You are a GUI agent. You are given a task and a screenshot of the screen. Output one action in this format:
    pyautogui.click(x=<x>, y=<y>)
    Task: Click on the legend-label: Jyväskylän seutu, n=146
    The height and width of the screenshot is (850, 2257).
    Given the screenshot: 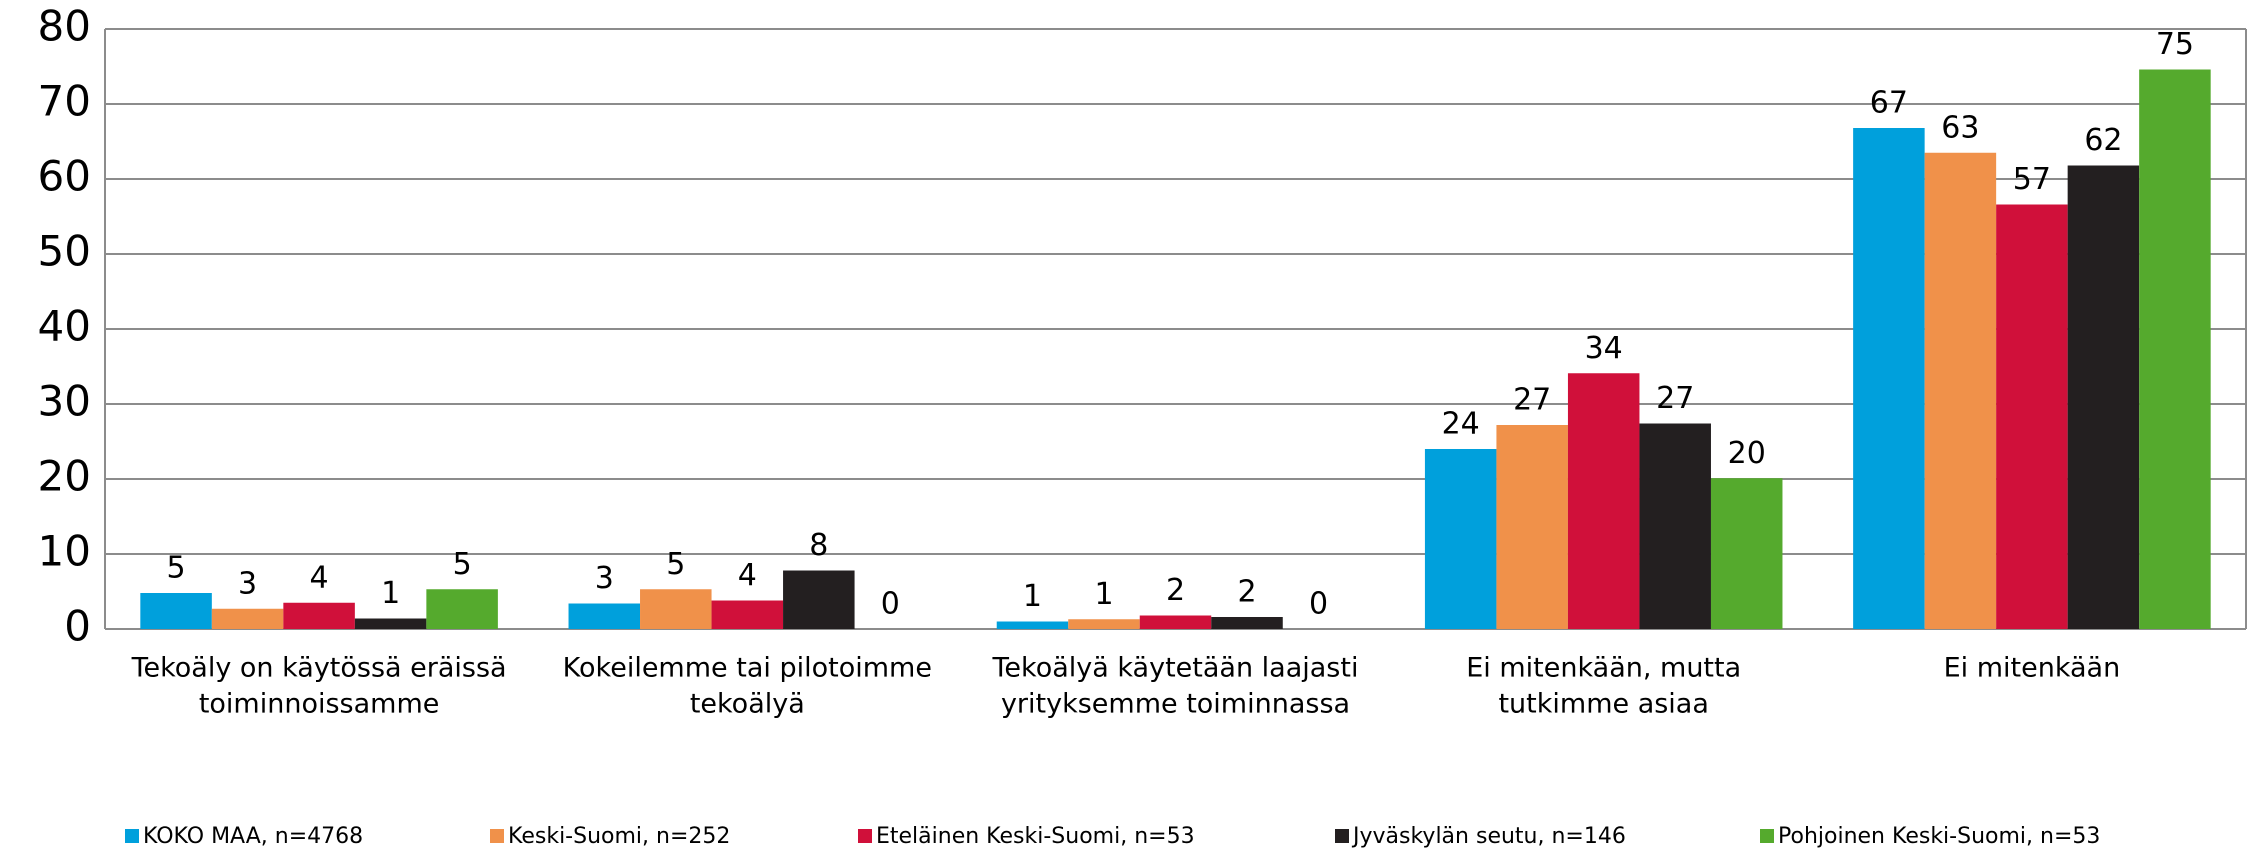 What is the action you would take?
    pyautogui.click(x=1488, y=836)
    